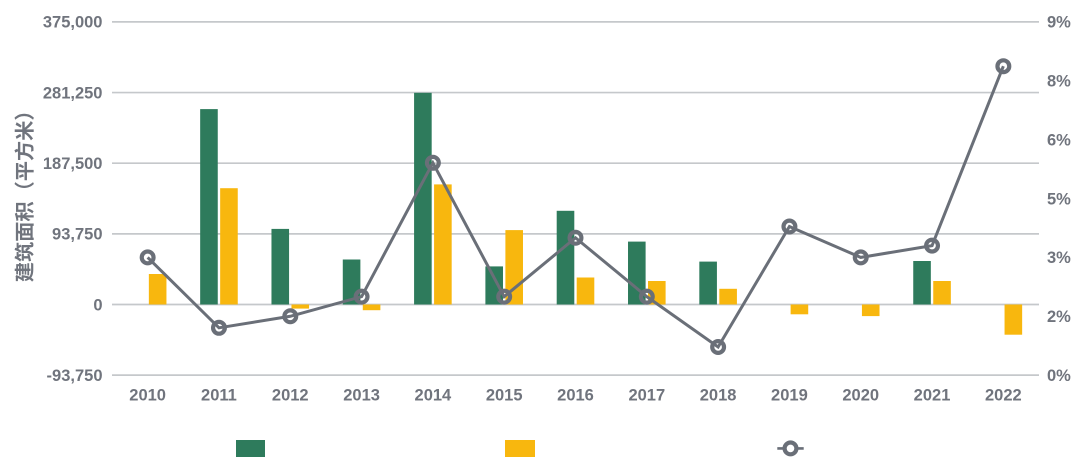  Describe the element at coordinates (646, 396) in the screenshot. I see `svg-text: 2017` at that location.